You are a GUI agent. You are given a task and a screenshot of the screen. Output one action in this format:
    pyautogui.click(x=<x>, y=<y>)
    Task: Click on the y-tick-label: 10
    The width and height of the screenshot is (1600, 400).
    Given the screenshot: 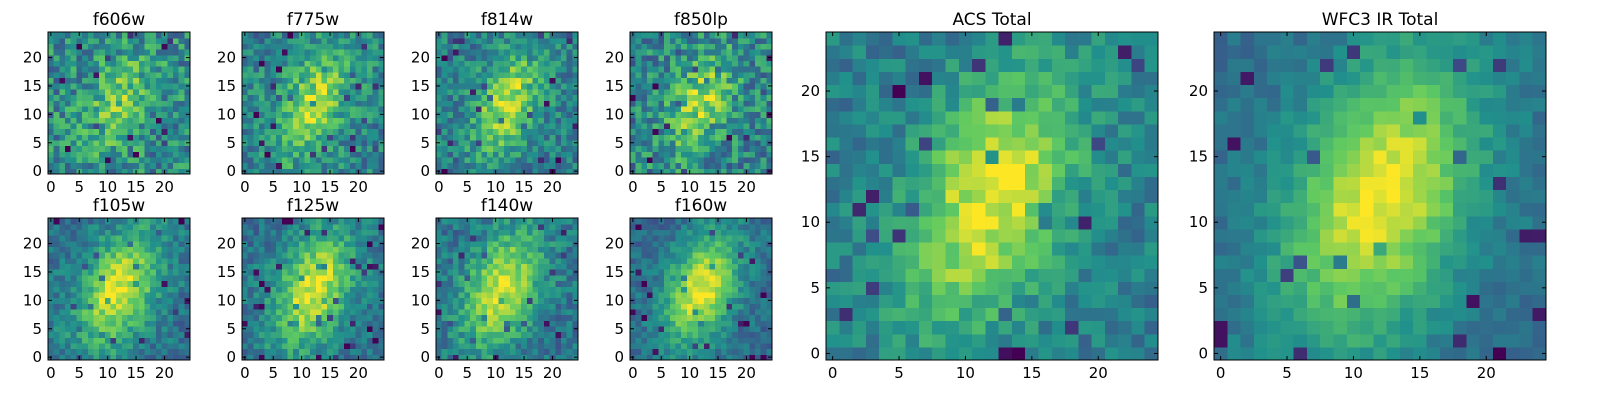 What is the action you would take?
    pyautogui.click(x=226, y=300)
    